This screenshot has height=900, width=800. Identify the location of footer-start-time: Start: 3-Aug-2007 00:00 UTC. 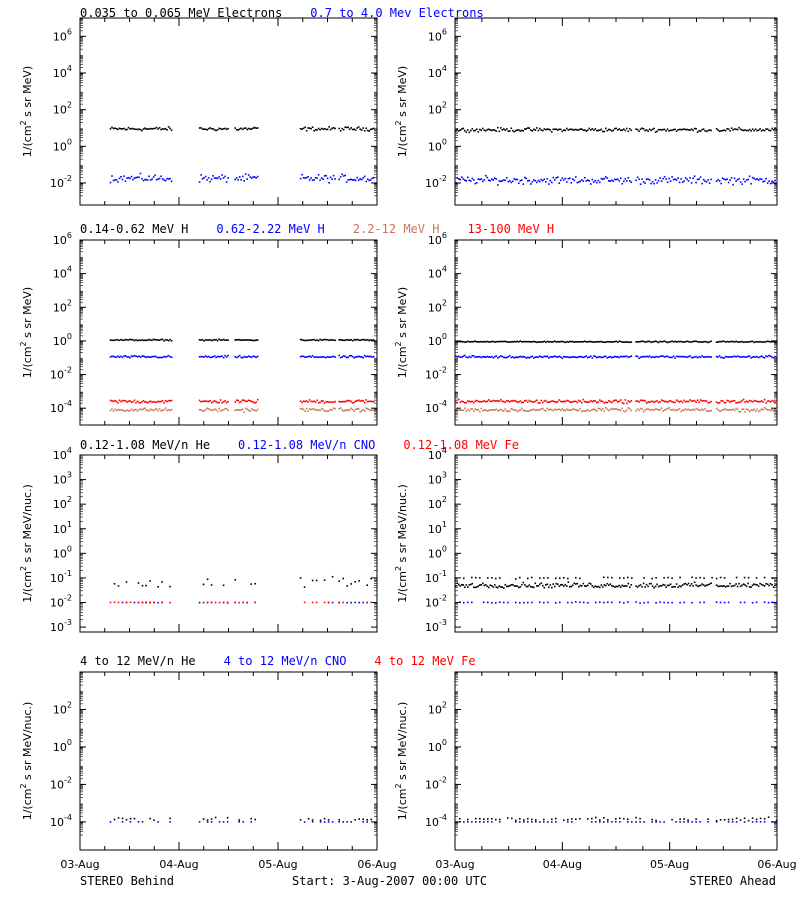
(389, 881).